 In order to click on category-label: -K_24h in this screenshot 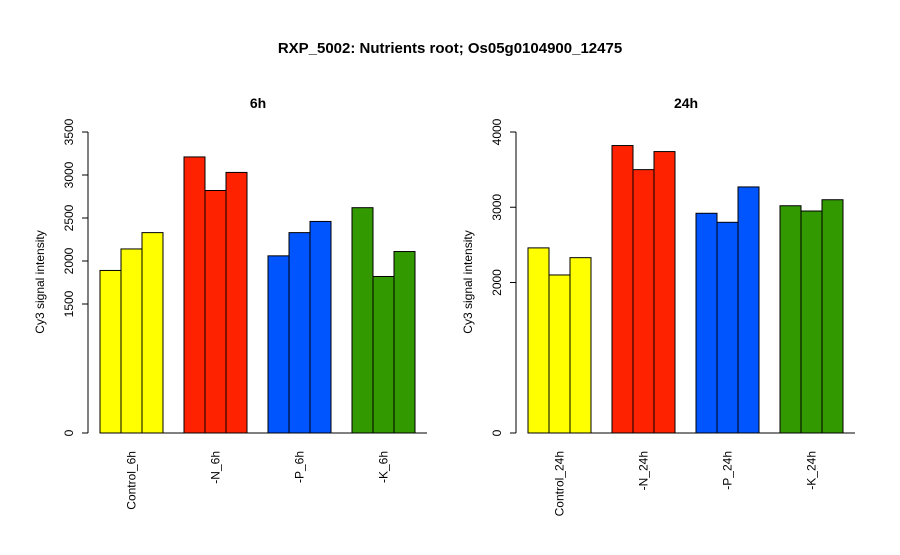, I will do `click(812, 470)`.